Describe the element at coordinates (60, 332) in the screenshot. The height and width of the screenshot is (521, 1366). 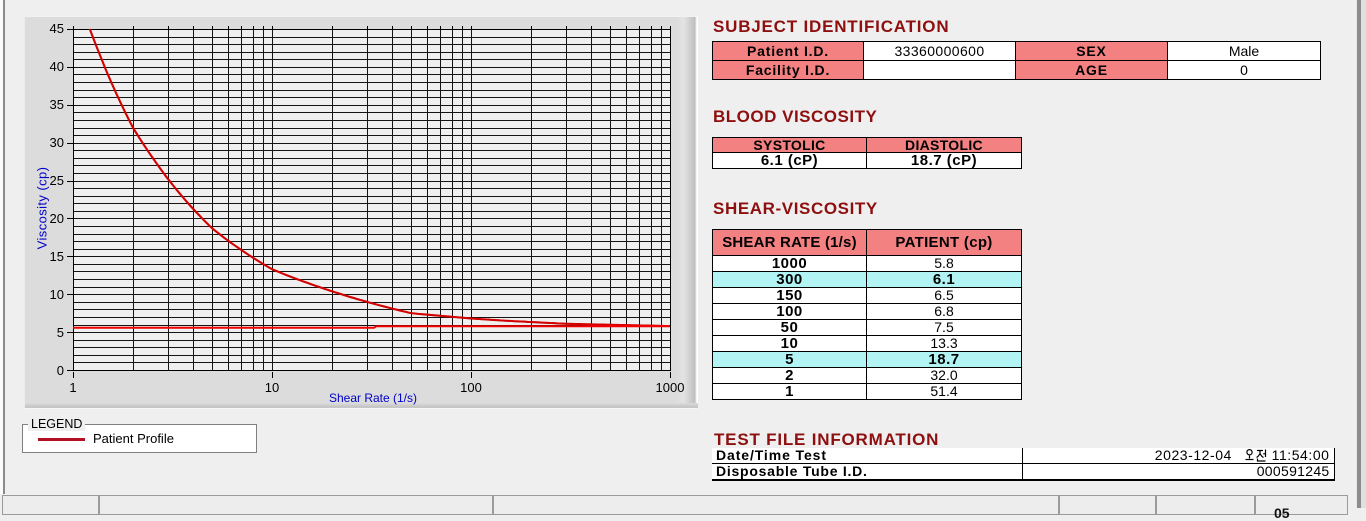
I see `svg-text: 5` at that location.